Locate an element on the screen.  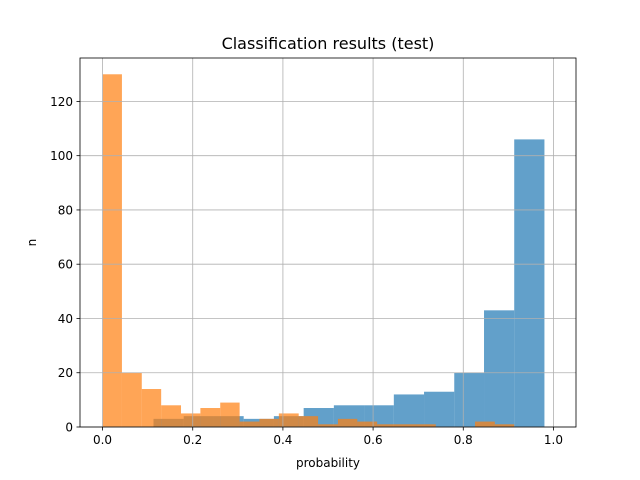
y-tick-label: 0 is located at coordinates (69, 428).